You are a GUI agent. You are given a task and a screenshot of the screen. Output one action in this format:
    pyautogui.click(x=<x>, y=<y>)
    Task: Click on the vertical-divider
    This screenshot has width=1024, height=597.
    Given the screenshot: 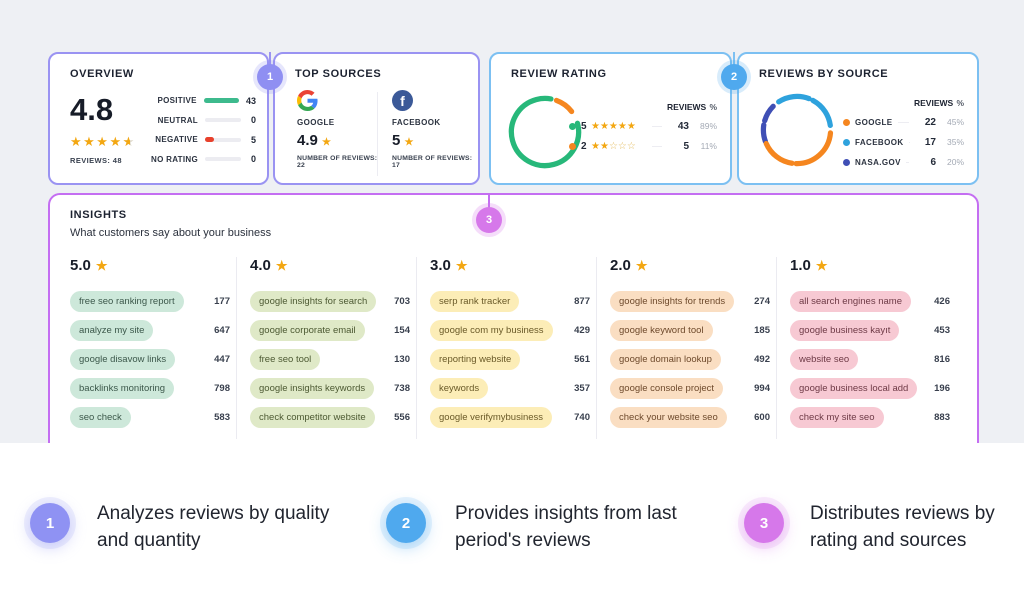 What is the action you would take?
    pyautogui.click(x=377, y=134)
    